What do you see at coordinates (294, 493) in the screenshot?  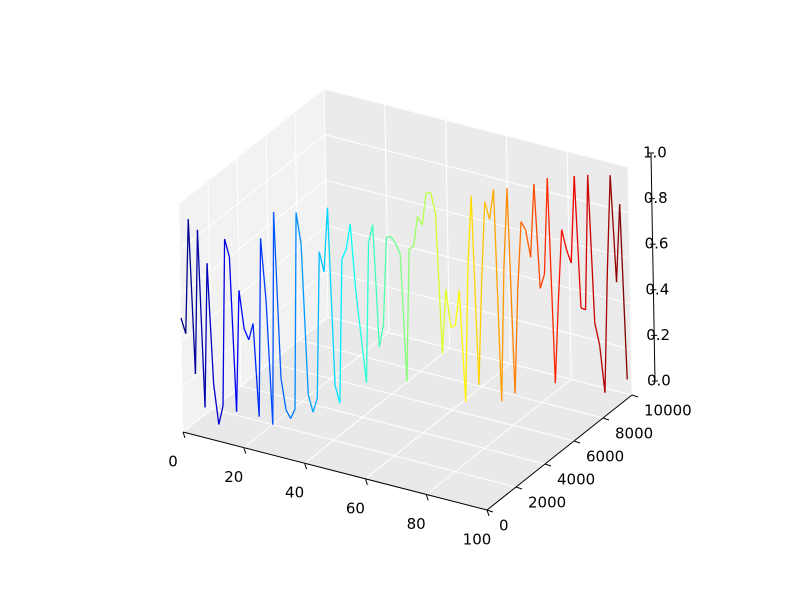 I see `x-tick-label: 40` at bounding box center [294, 493].